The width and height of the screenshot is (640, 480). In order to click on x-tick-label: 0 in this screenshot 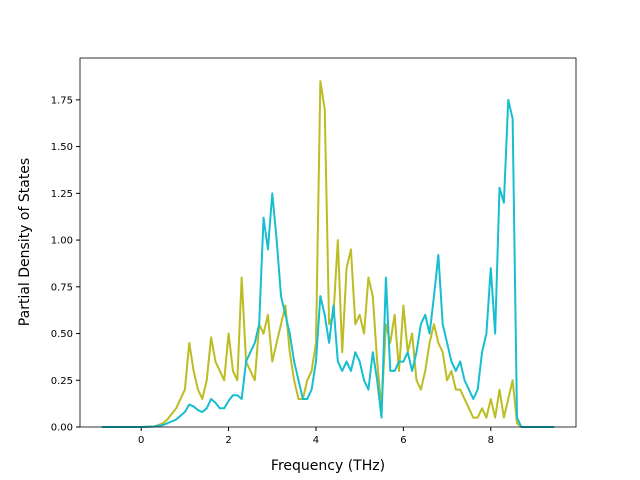, I will do `click(141, 440)`.